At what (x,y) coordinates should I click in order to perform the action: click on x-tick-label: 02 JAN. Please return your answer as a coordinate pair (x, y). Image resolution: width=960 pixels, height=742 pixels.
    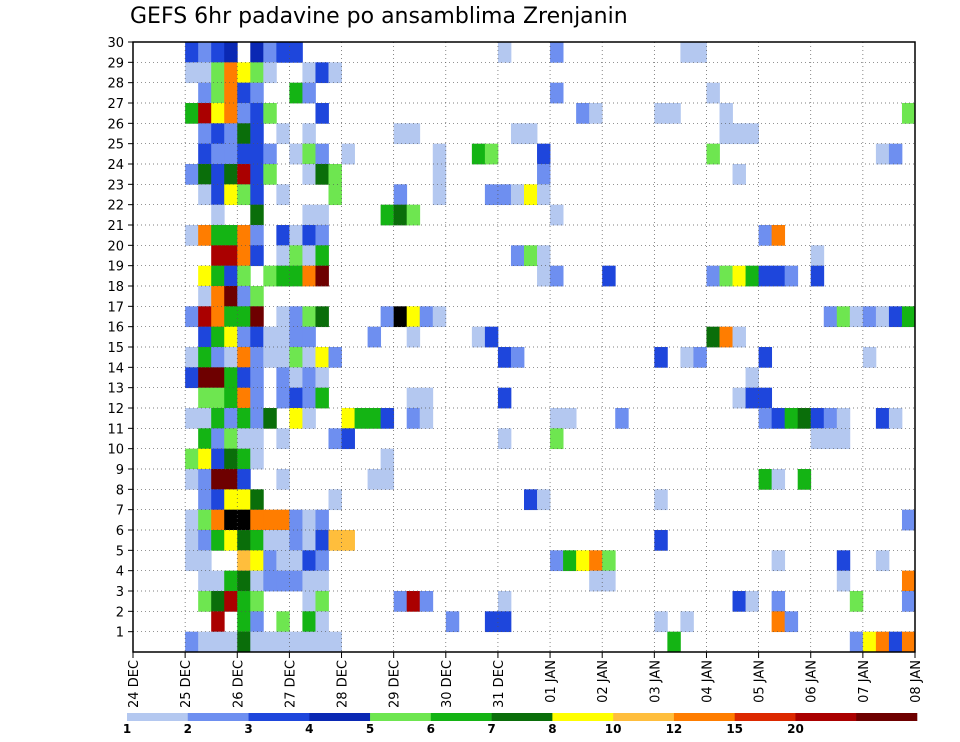
    Looking at the image, I should click on (603, 681).